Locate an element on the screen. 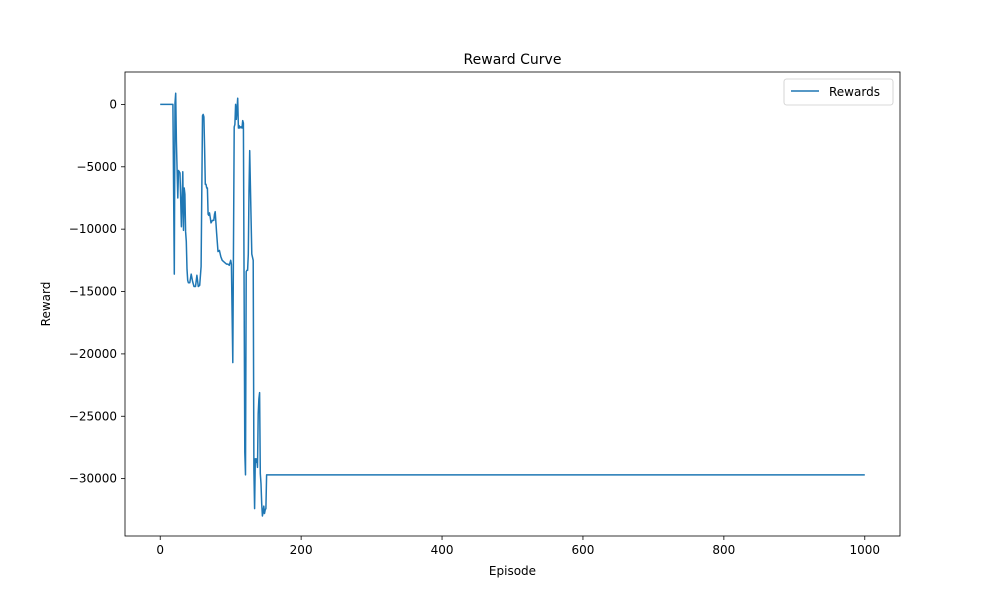 This screenshot has width=1000, height=600. y-tick-label: −15000 is located at coordinates (93, 292).